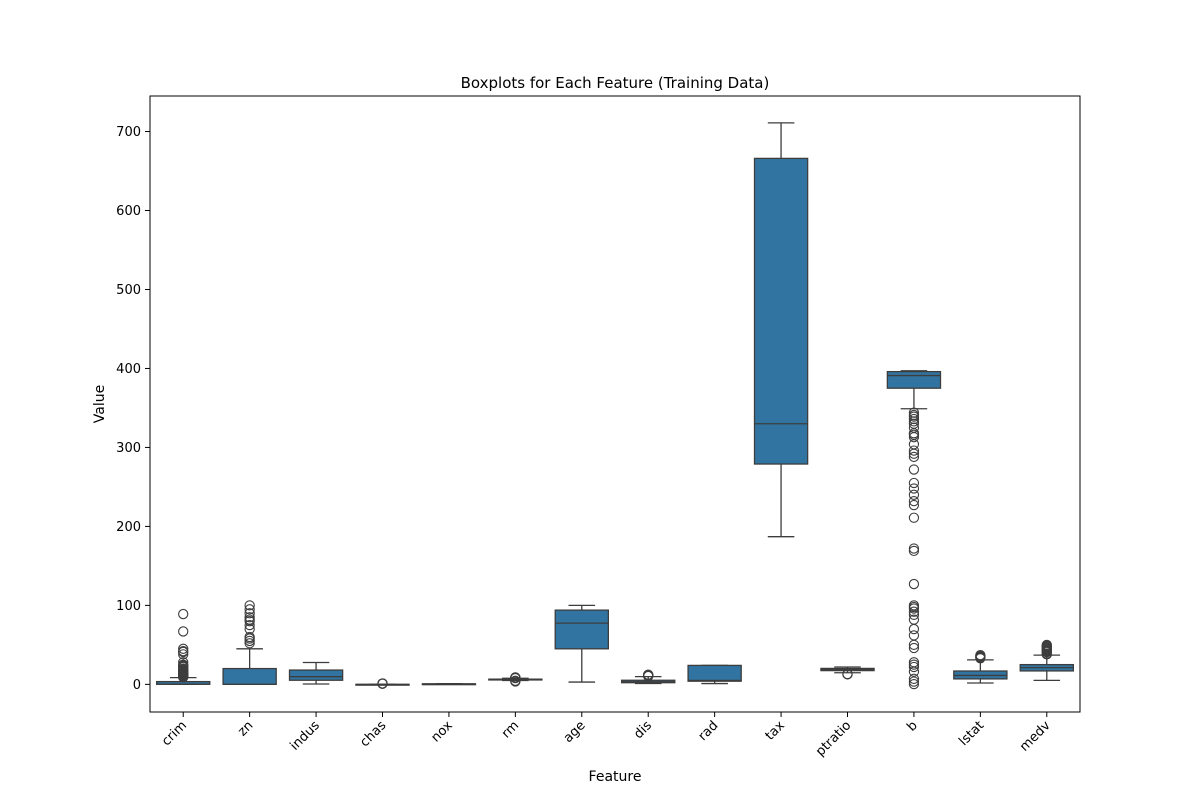  Describe the element at coordinates (373, 734) in the screenshot. I see `x-tick-label: chas` at that location.